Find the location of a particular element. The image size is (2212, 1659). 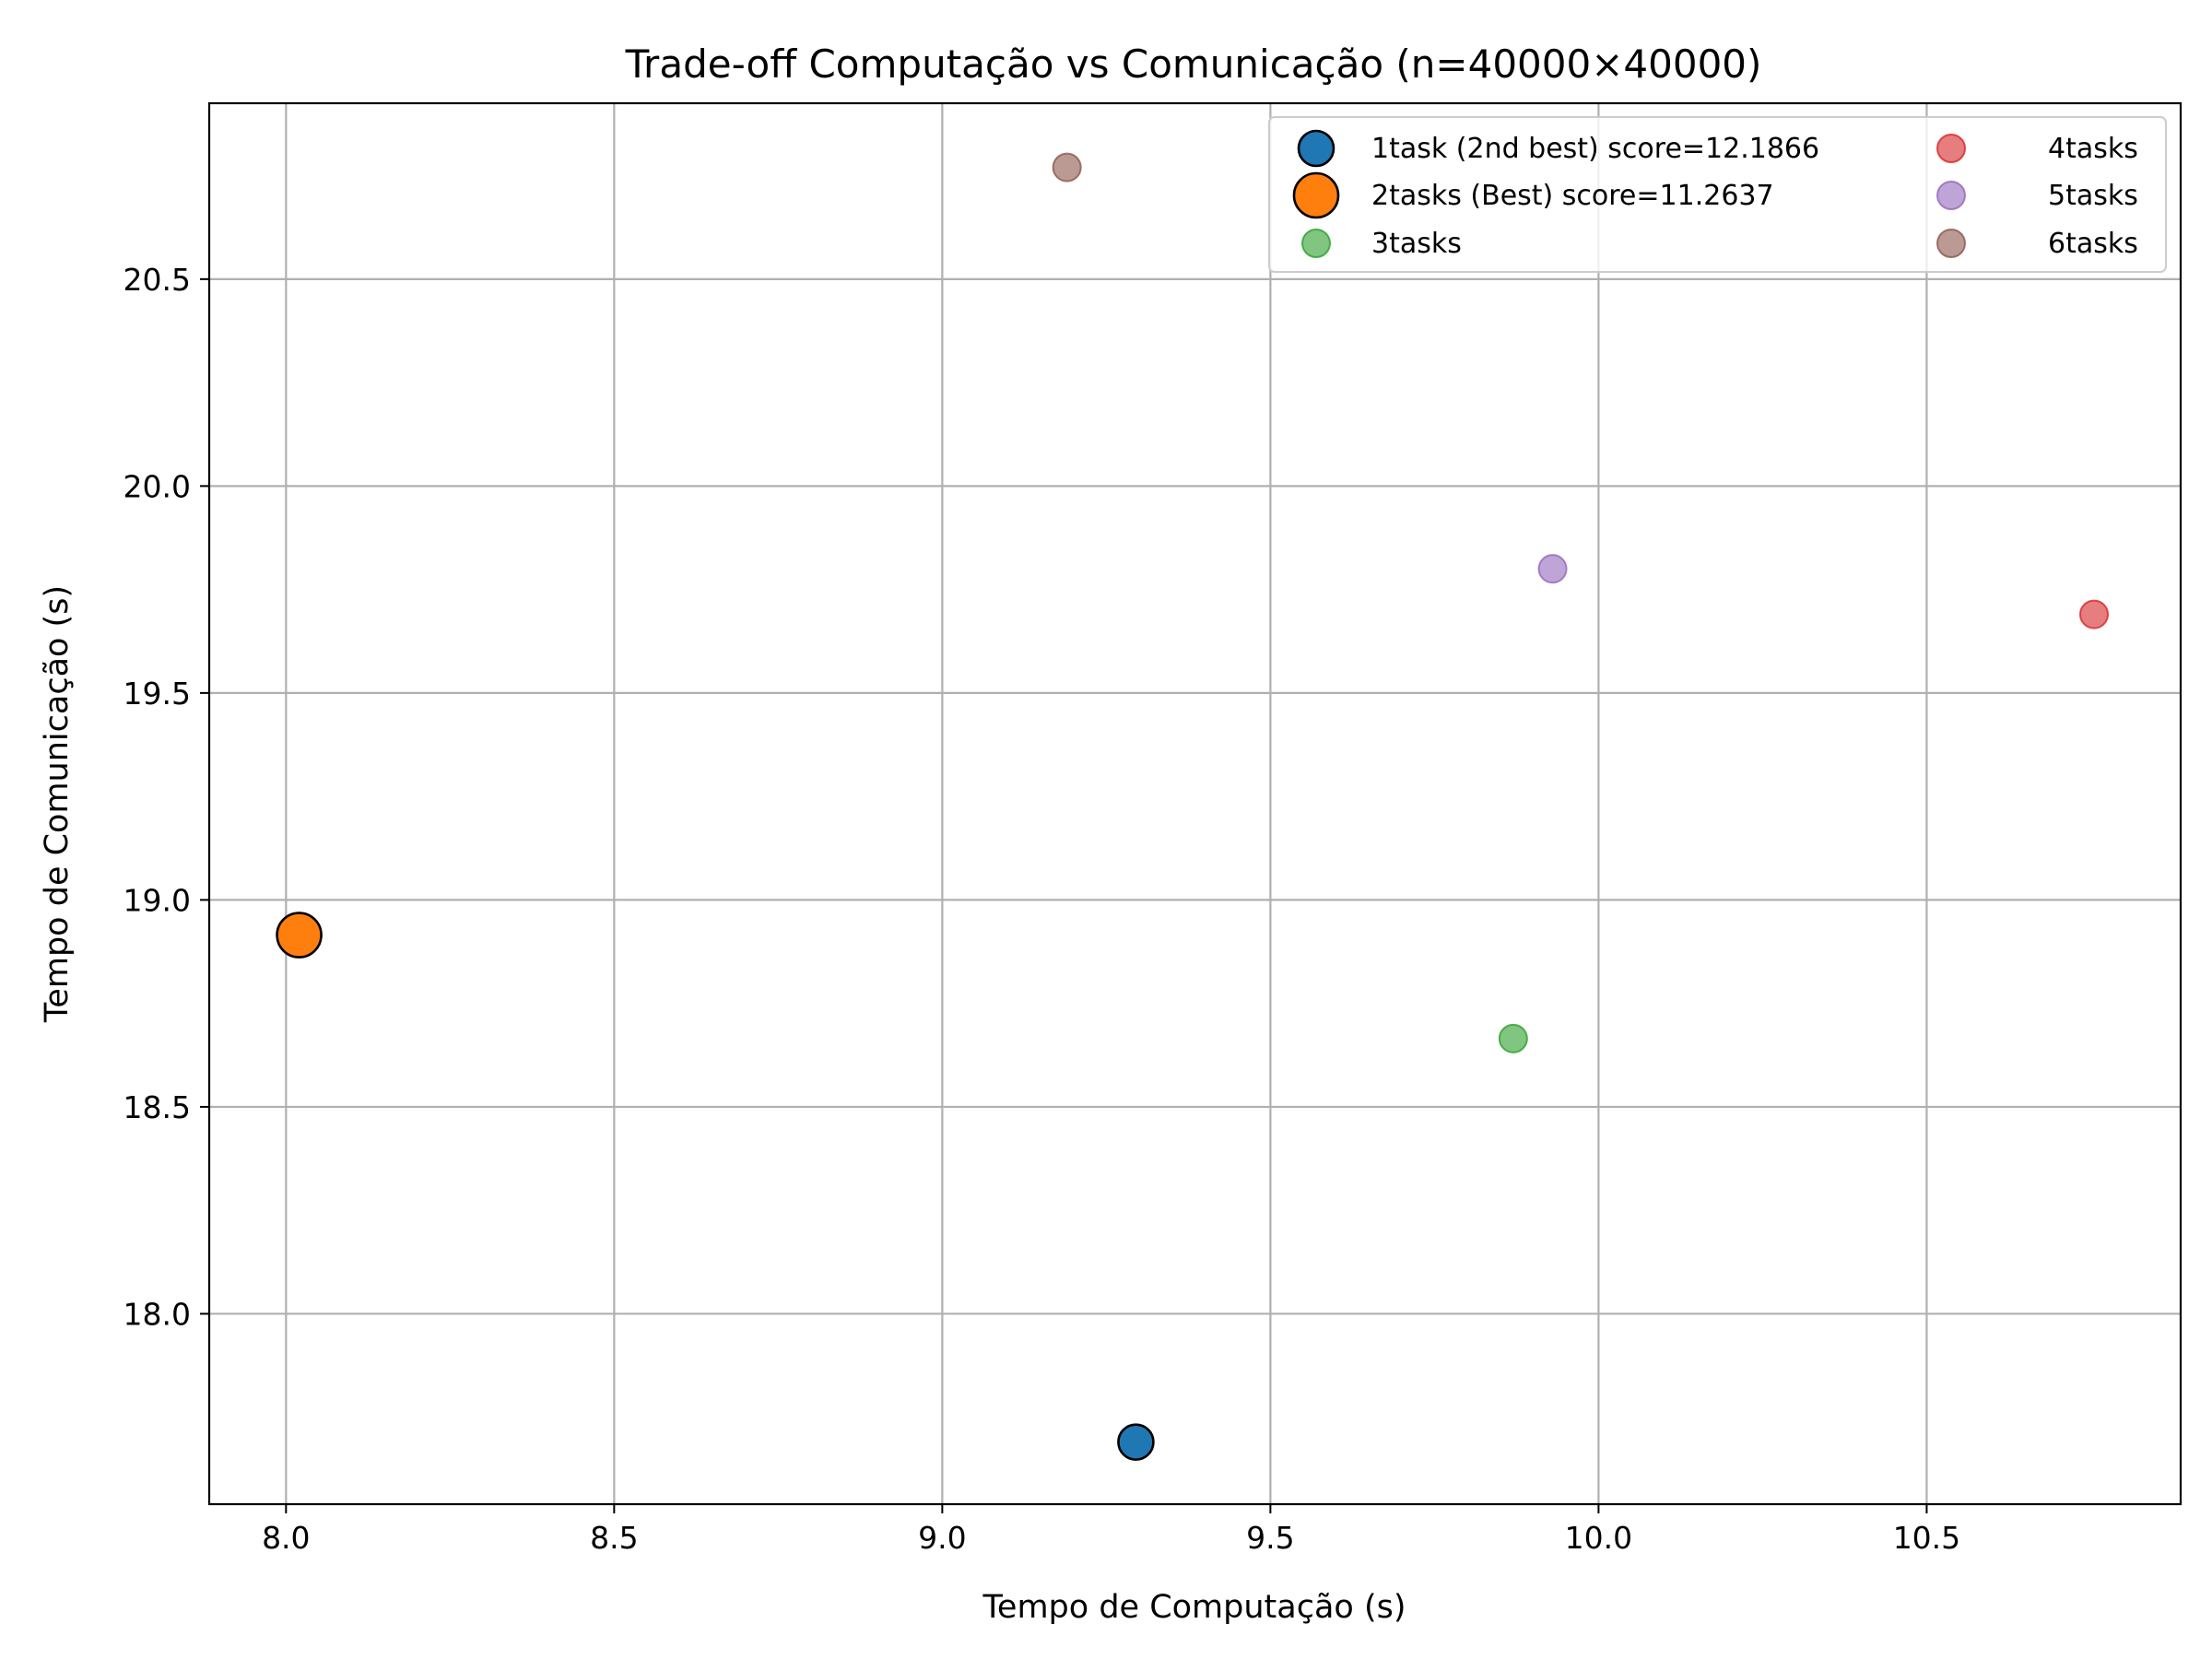

x-tick-label: 10.5 is located at coordinates (1926, 1538).